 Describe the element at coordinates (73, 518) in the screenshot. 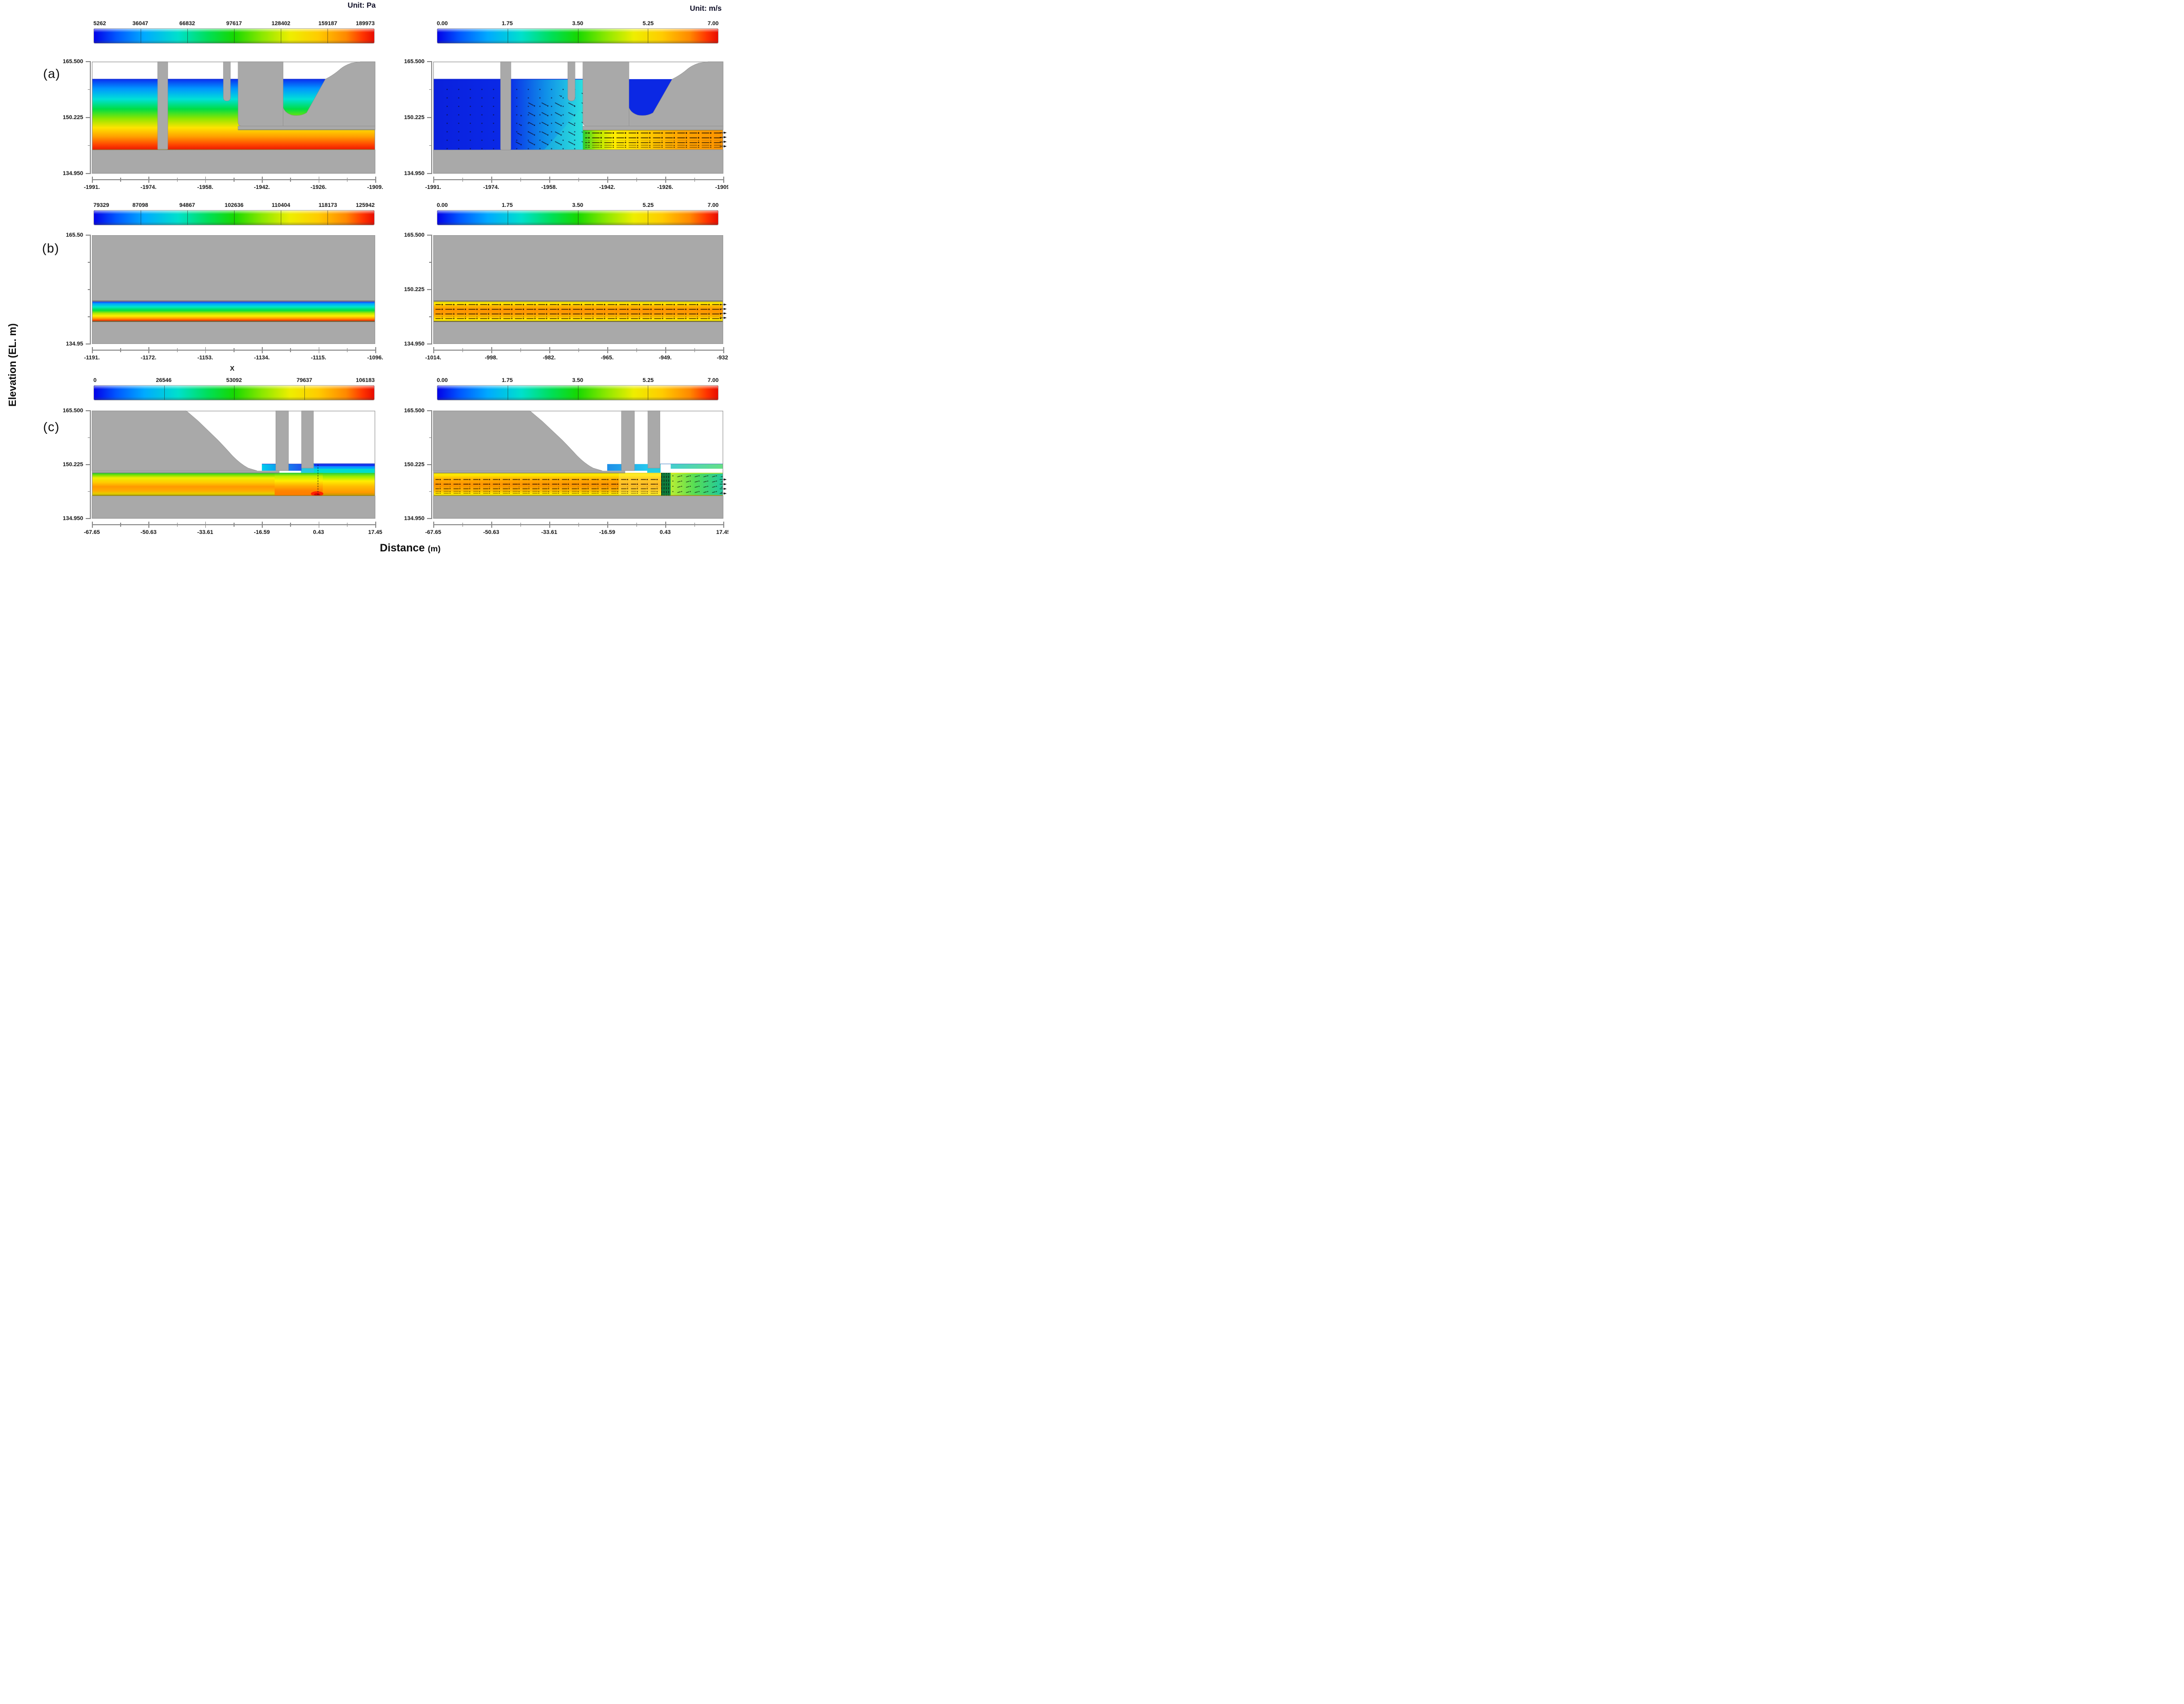

I see `y-tick-label: 134.950` at that location.